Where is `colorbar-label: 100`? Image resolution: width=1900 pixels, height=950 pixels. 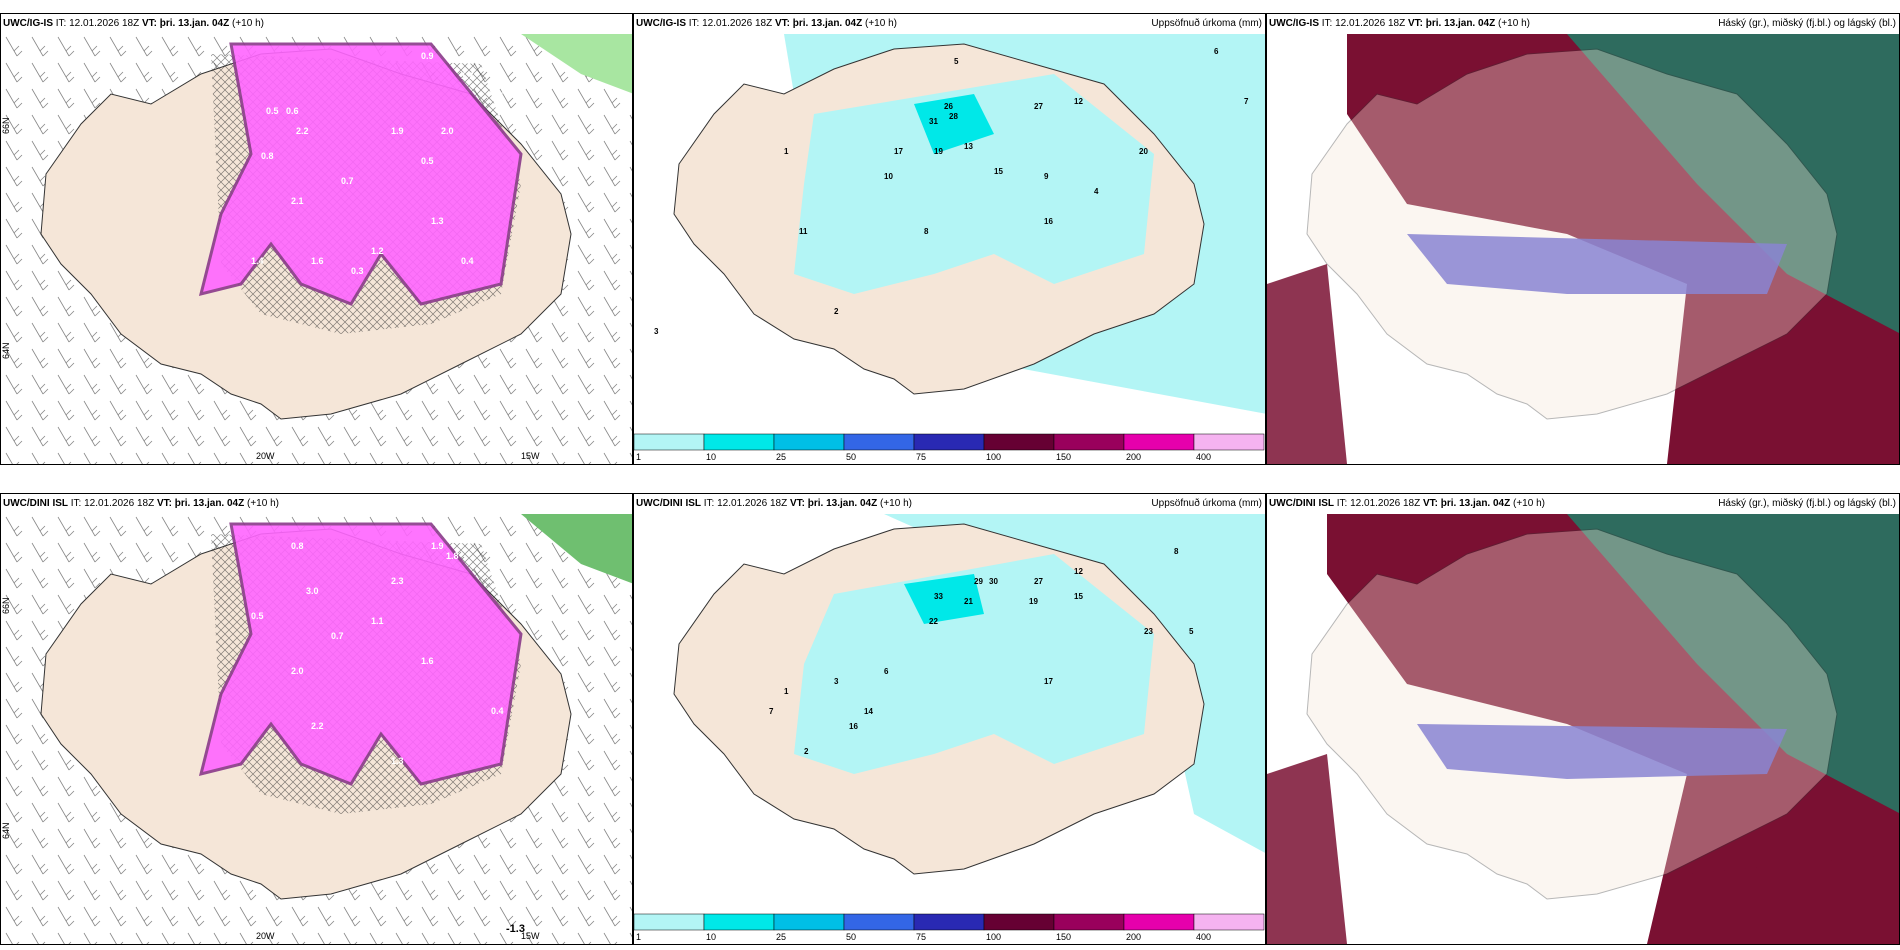 colorbar-label: 100 is located at coordinates (993, 937).